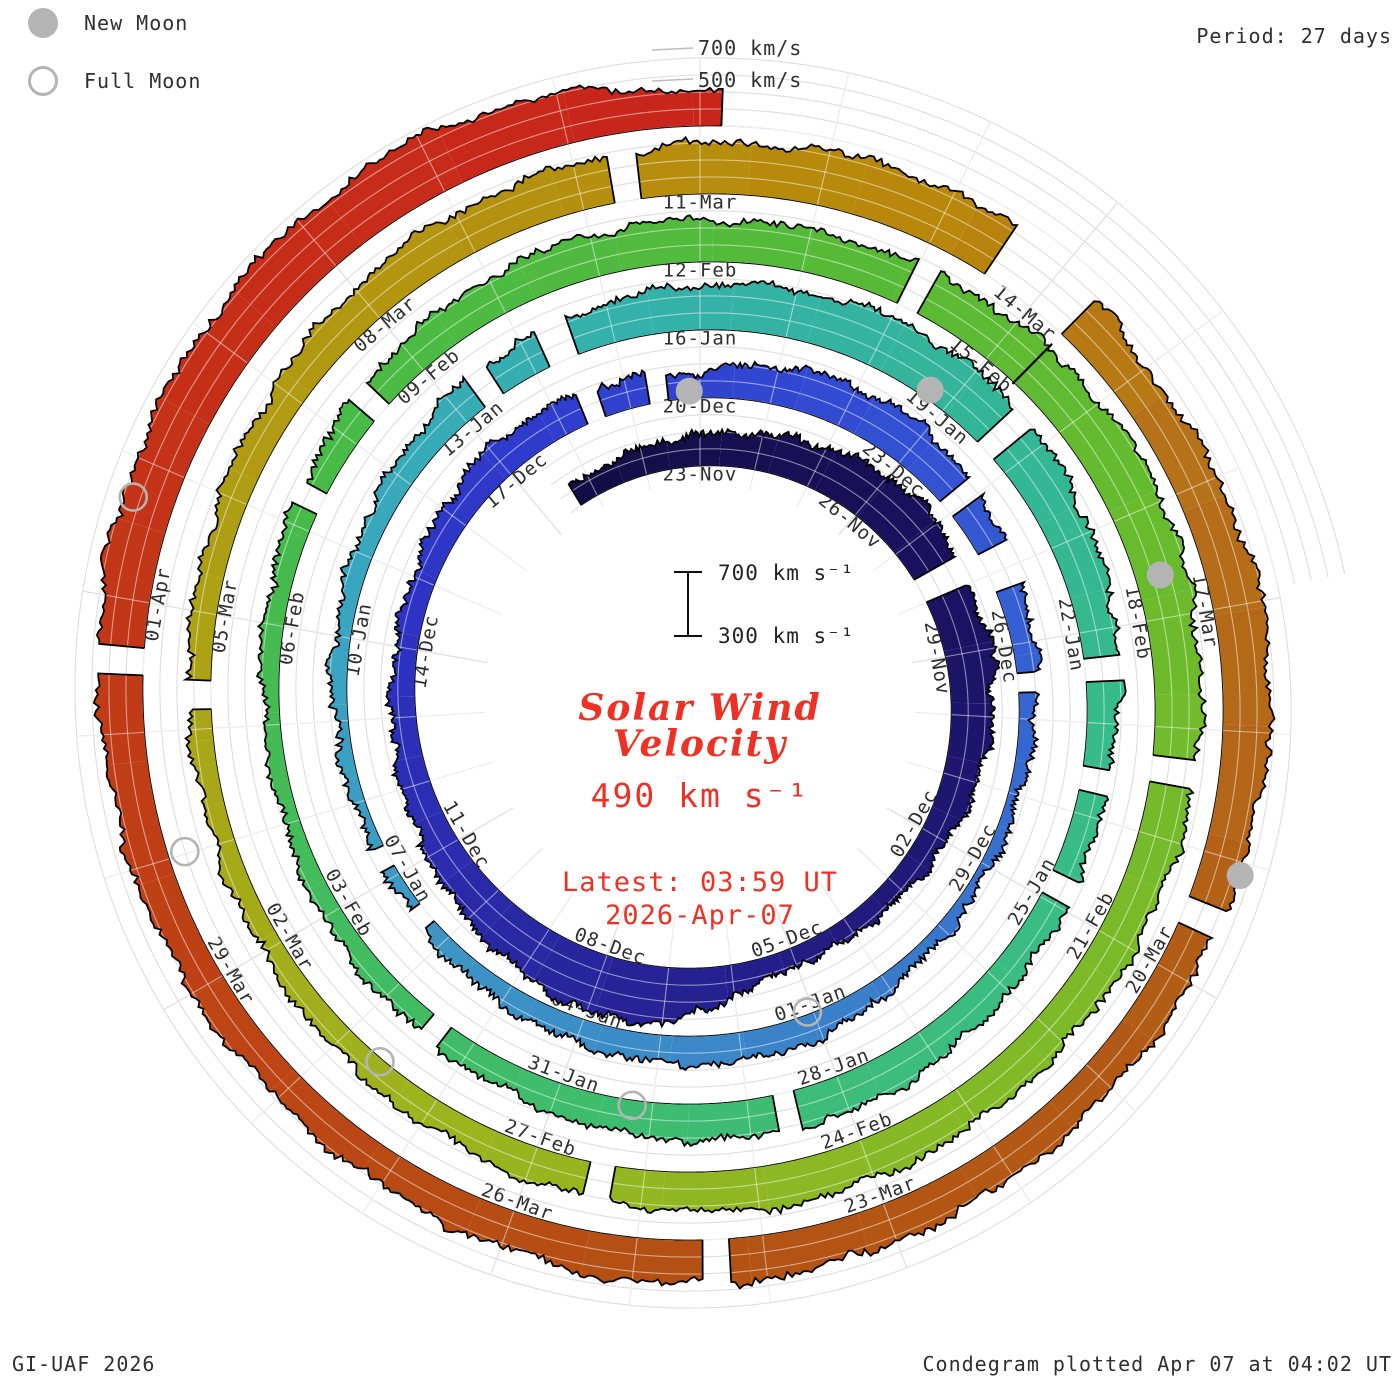 The width and height of the screenshot is (1400, 1400). Describe the element at coordinates (700, 795) in the screenshot. I see `current-velocity-value: 490 km s⁻¹` at that location.